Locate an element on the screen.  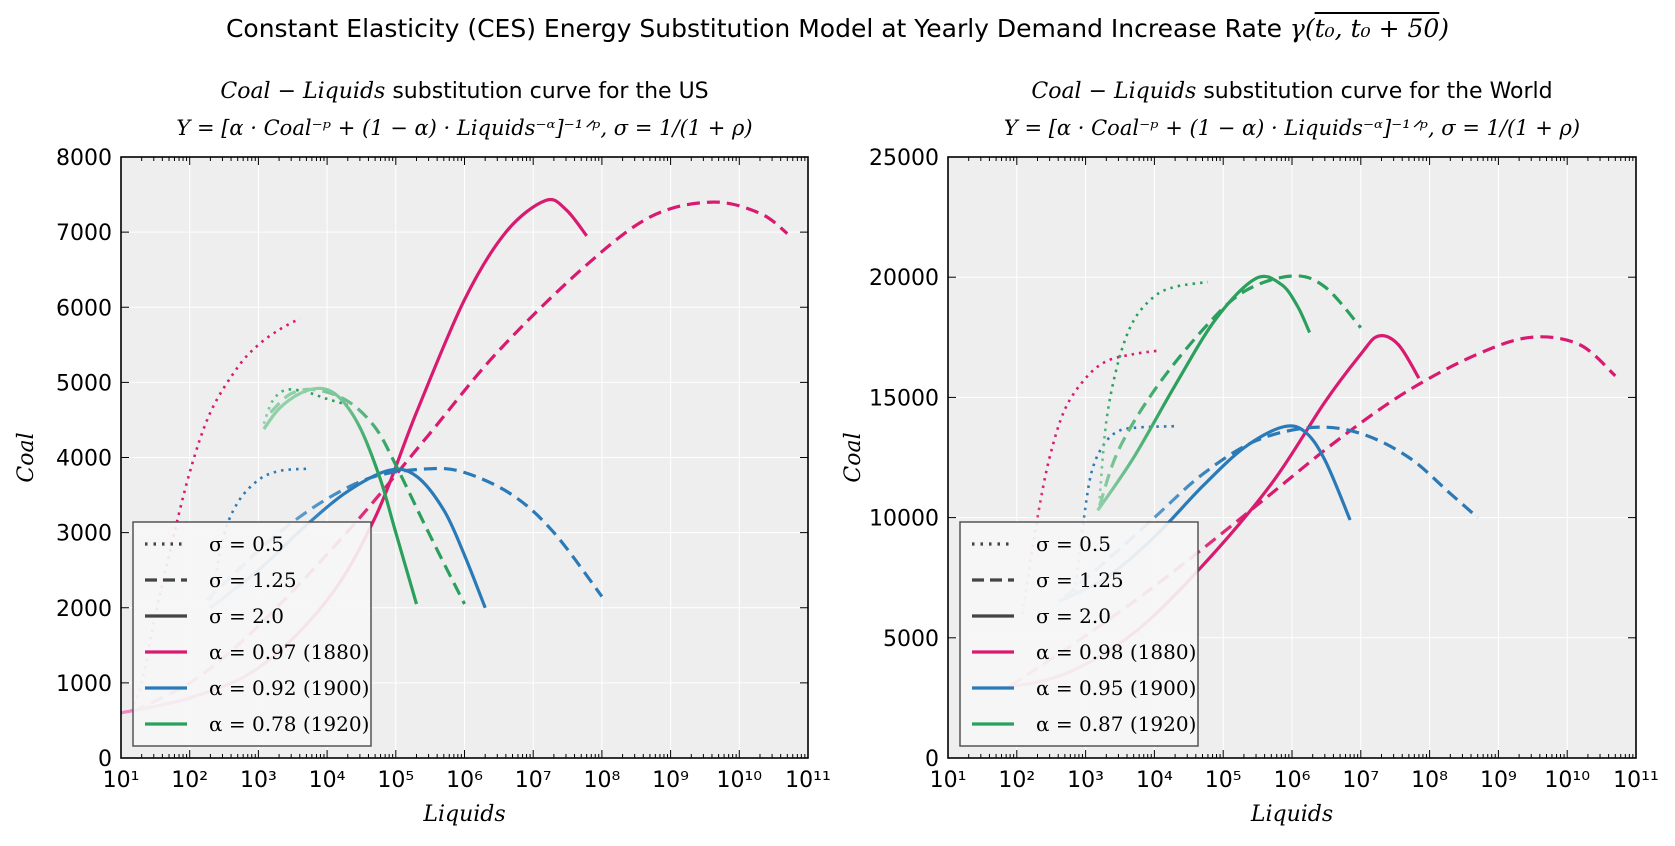
legend-label: α = 0.78 (1920) is located at coordinates (289, 724).